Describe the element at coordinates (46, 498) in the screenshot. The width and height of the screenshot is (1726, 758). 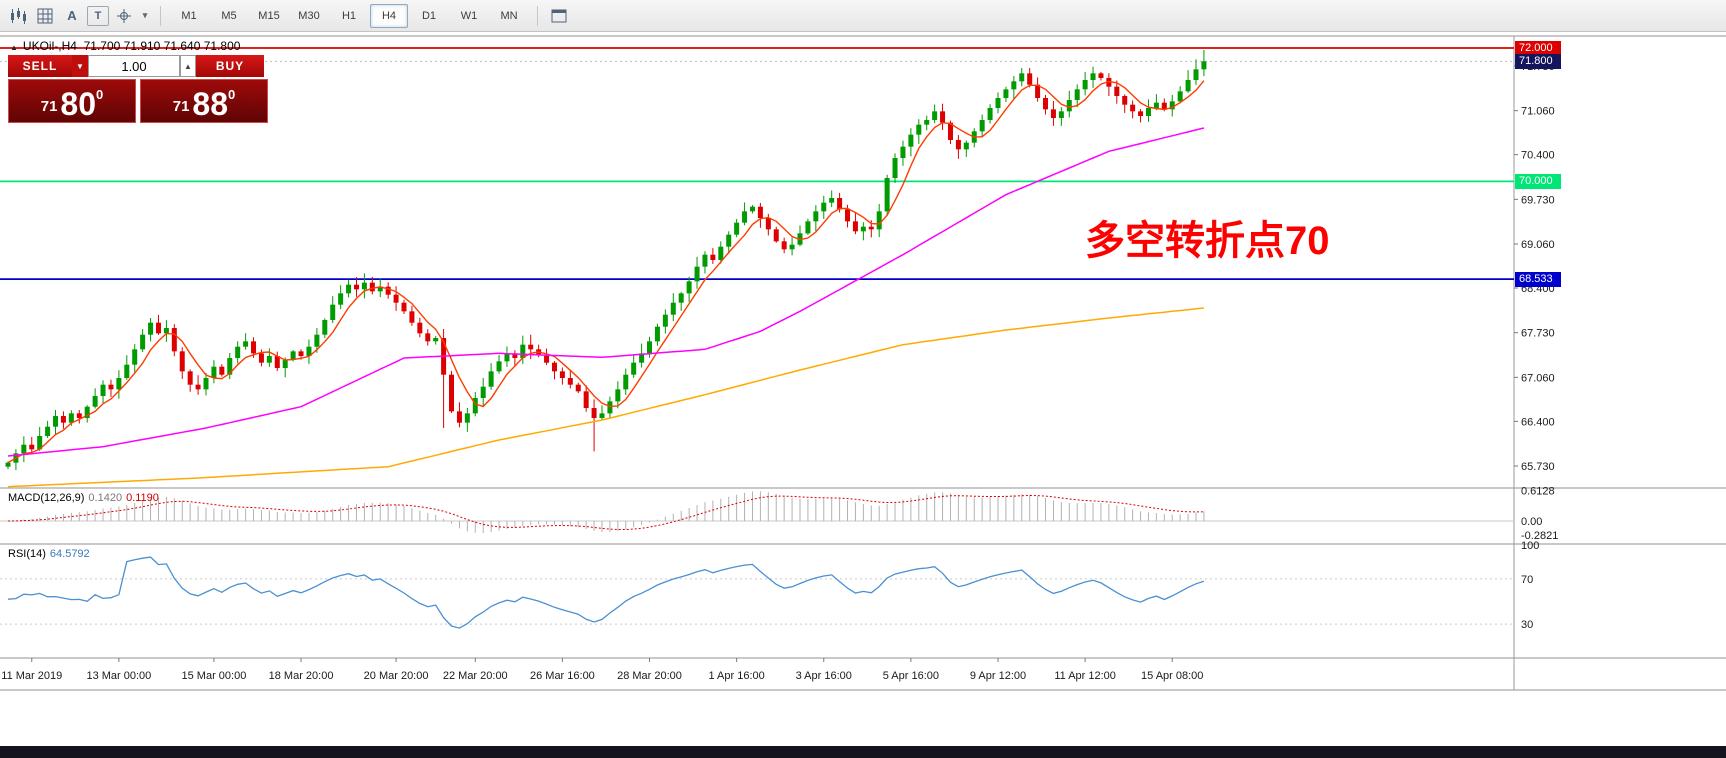
I see `macd-name: MACD(12,26,9)` at that location.